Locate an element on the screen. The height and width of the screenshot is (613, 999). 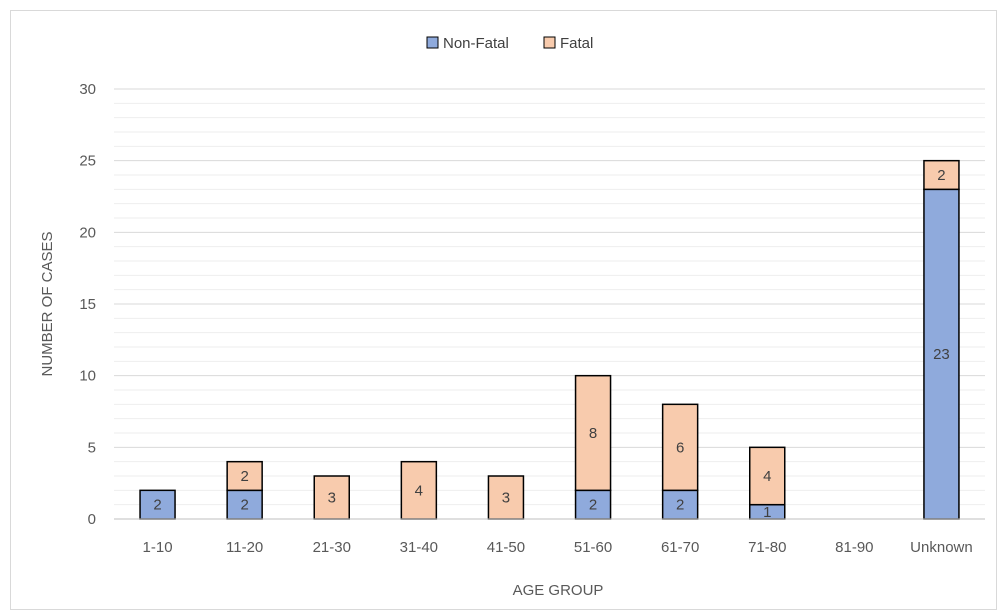
y-tick-label: 20 is located at coordinates (87, 232).